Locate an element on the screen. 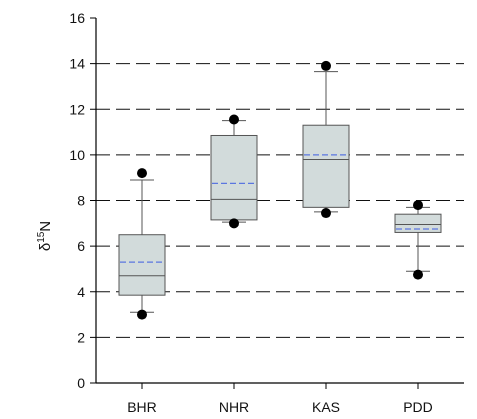 The width and height of the screenshot is (477, 419). y-tick-label-6: 6 is located at coordinates (81, 246).